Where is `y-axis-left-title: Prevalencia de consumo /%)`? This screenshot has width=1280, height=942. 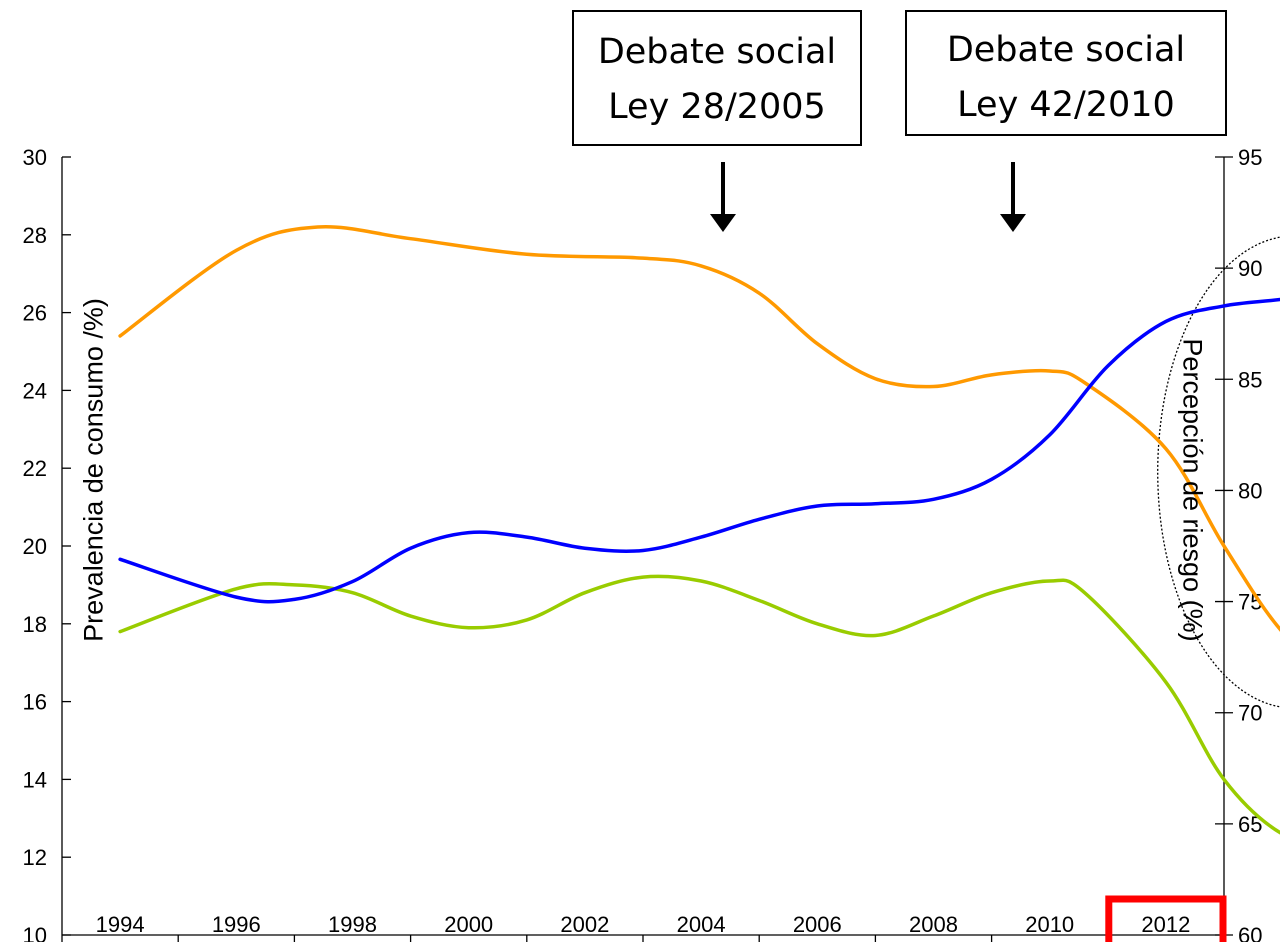 y-axis-left-title: Prevalencia de consumo /%) is located at coordinates (93, 470).